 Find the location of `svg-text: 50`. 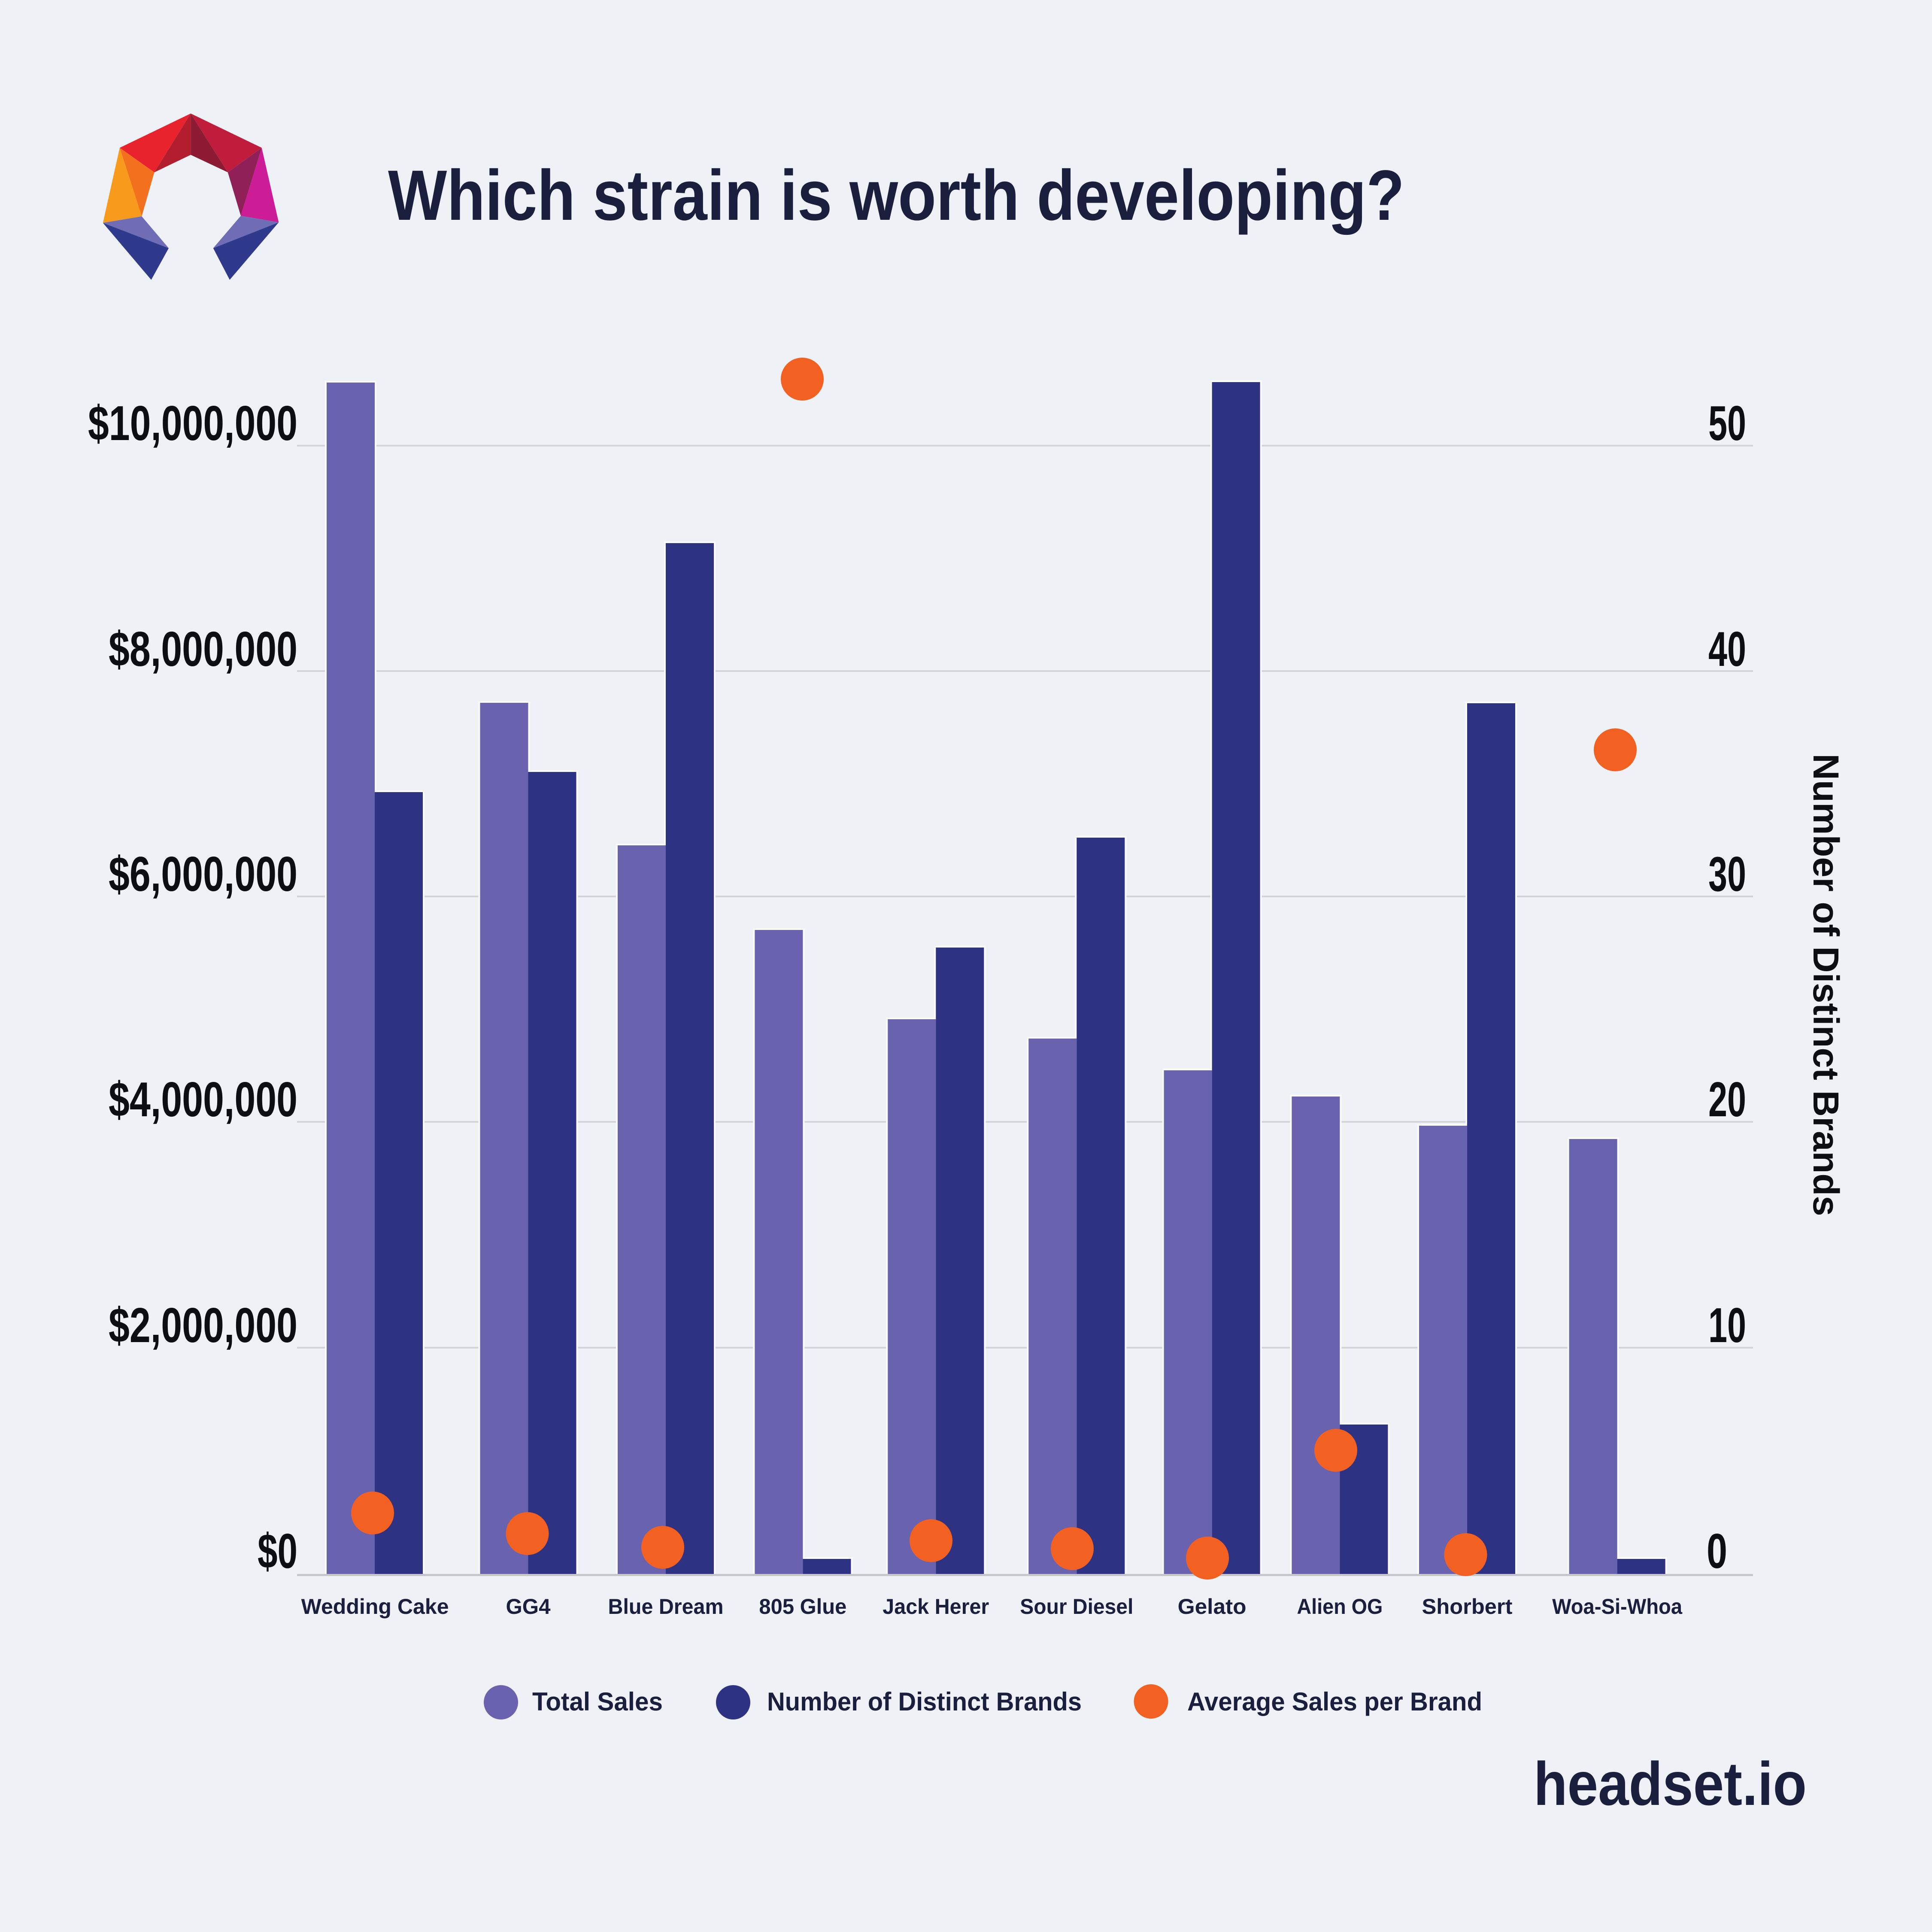

svg-text: 50 is located at coordinates (1727, 423).